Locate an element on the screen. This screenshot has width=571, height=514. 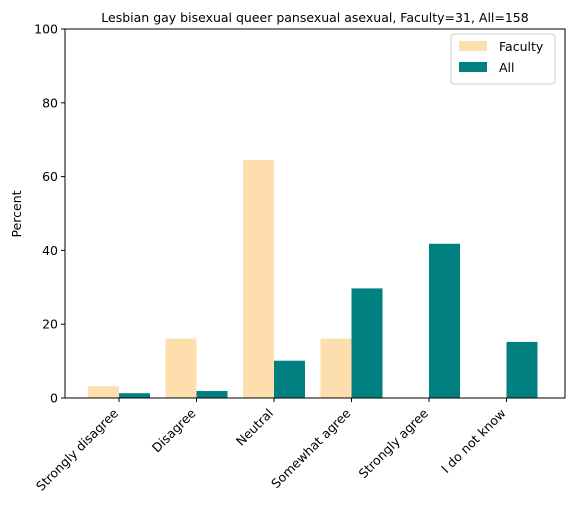
y-tick-label-4: 80 is located at coordinates (50, 102).